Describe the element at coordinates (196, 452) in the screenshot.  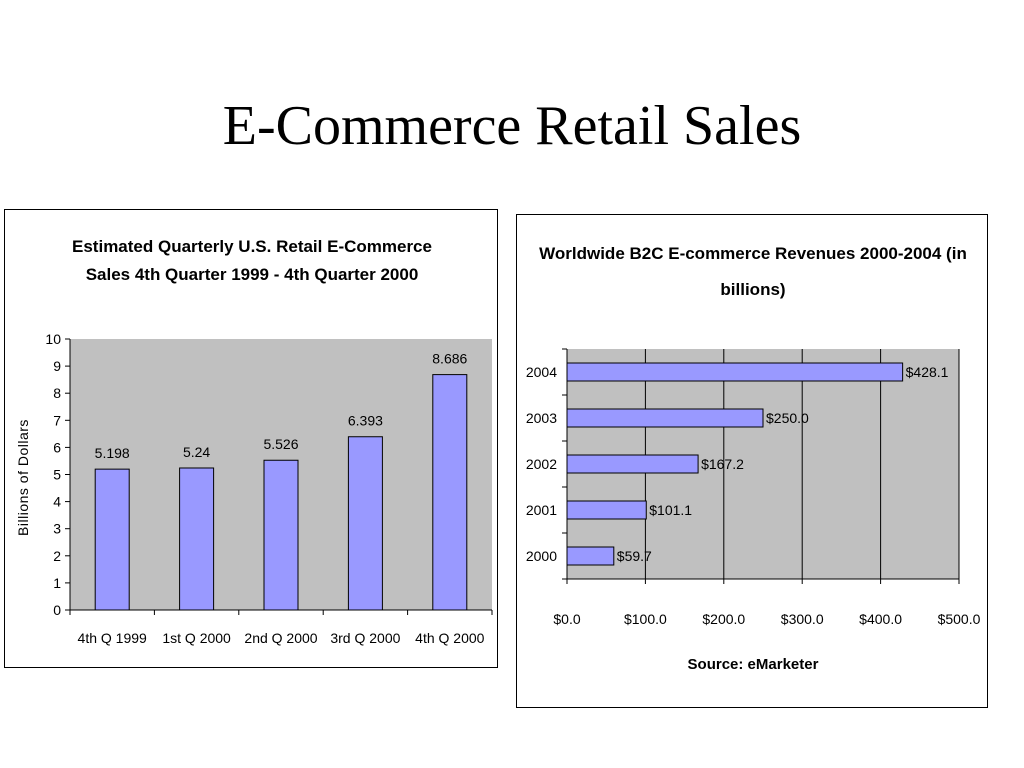
I see `bar-value-label: 5.24` at that location.